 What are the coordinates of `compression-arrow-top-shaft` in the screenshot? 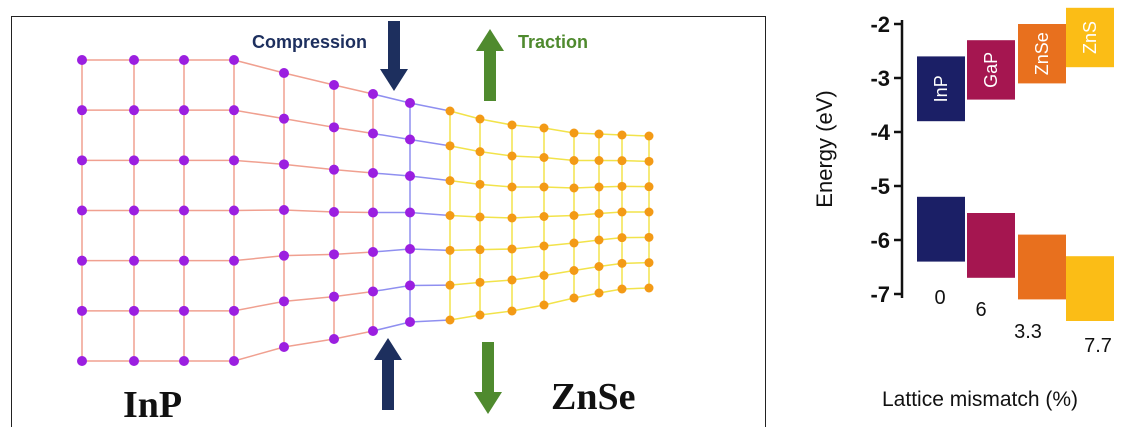 It's located at (394, 45).